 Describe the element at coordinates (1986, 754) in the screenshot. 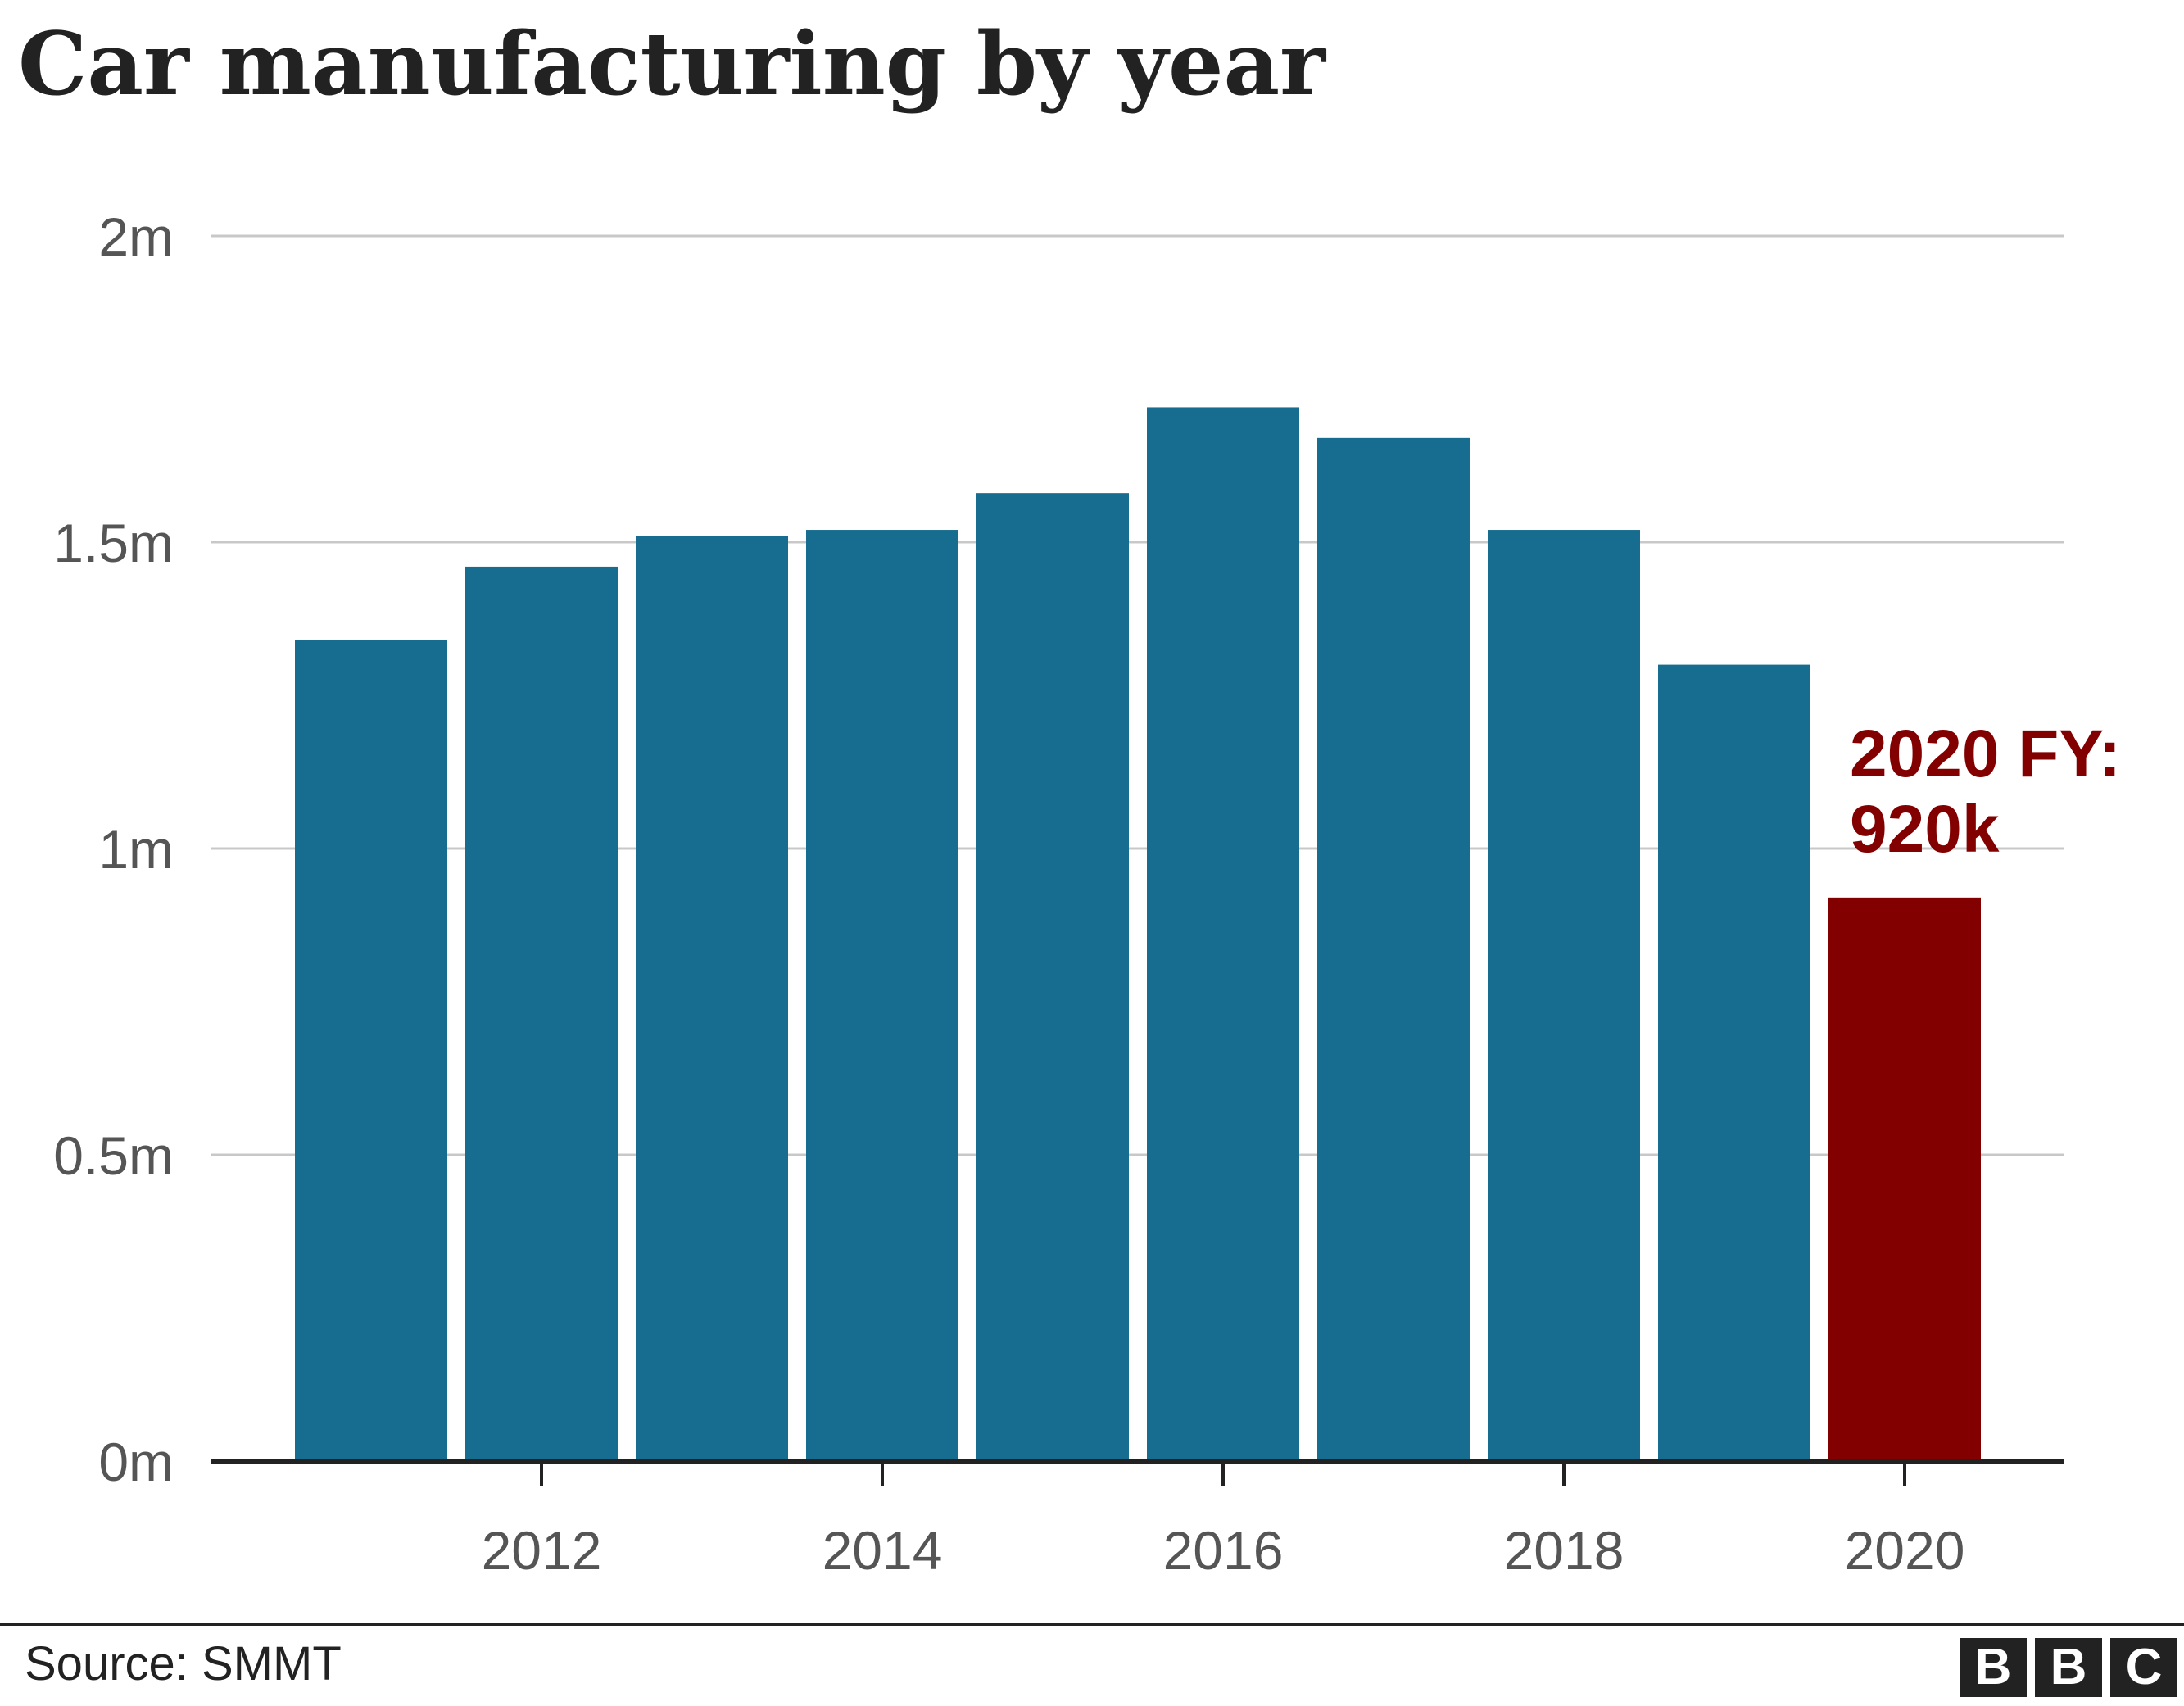

I see `annotation-label: 2020 FY:` at that location.